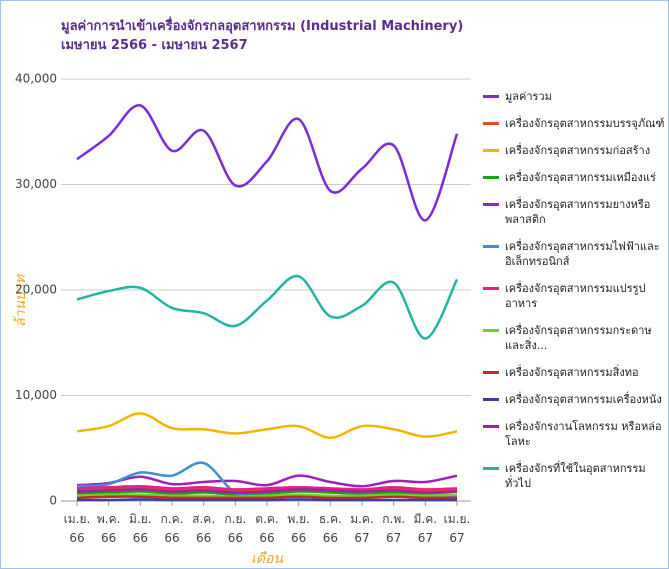 Image resolution: width=669 pixels, height=569 pixels. What do you see at coordinates (580, 177) in the screenshot?
I see `legend-label: เครื่องจักรอุตสาหกรรมเหมืองแร่` at bounding box center [580, 177].